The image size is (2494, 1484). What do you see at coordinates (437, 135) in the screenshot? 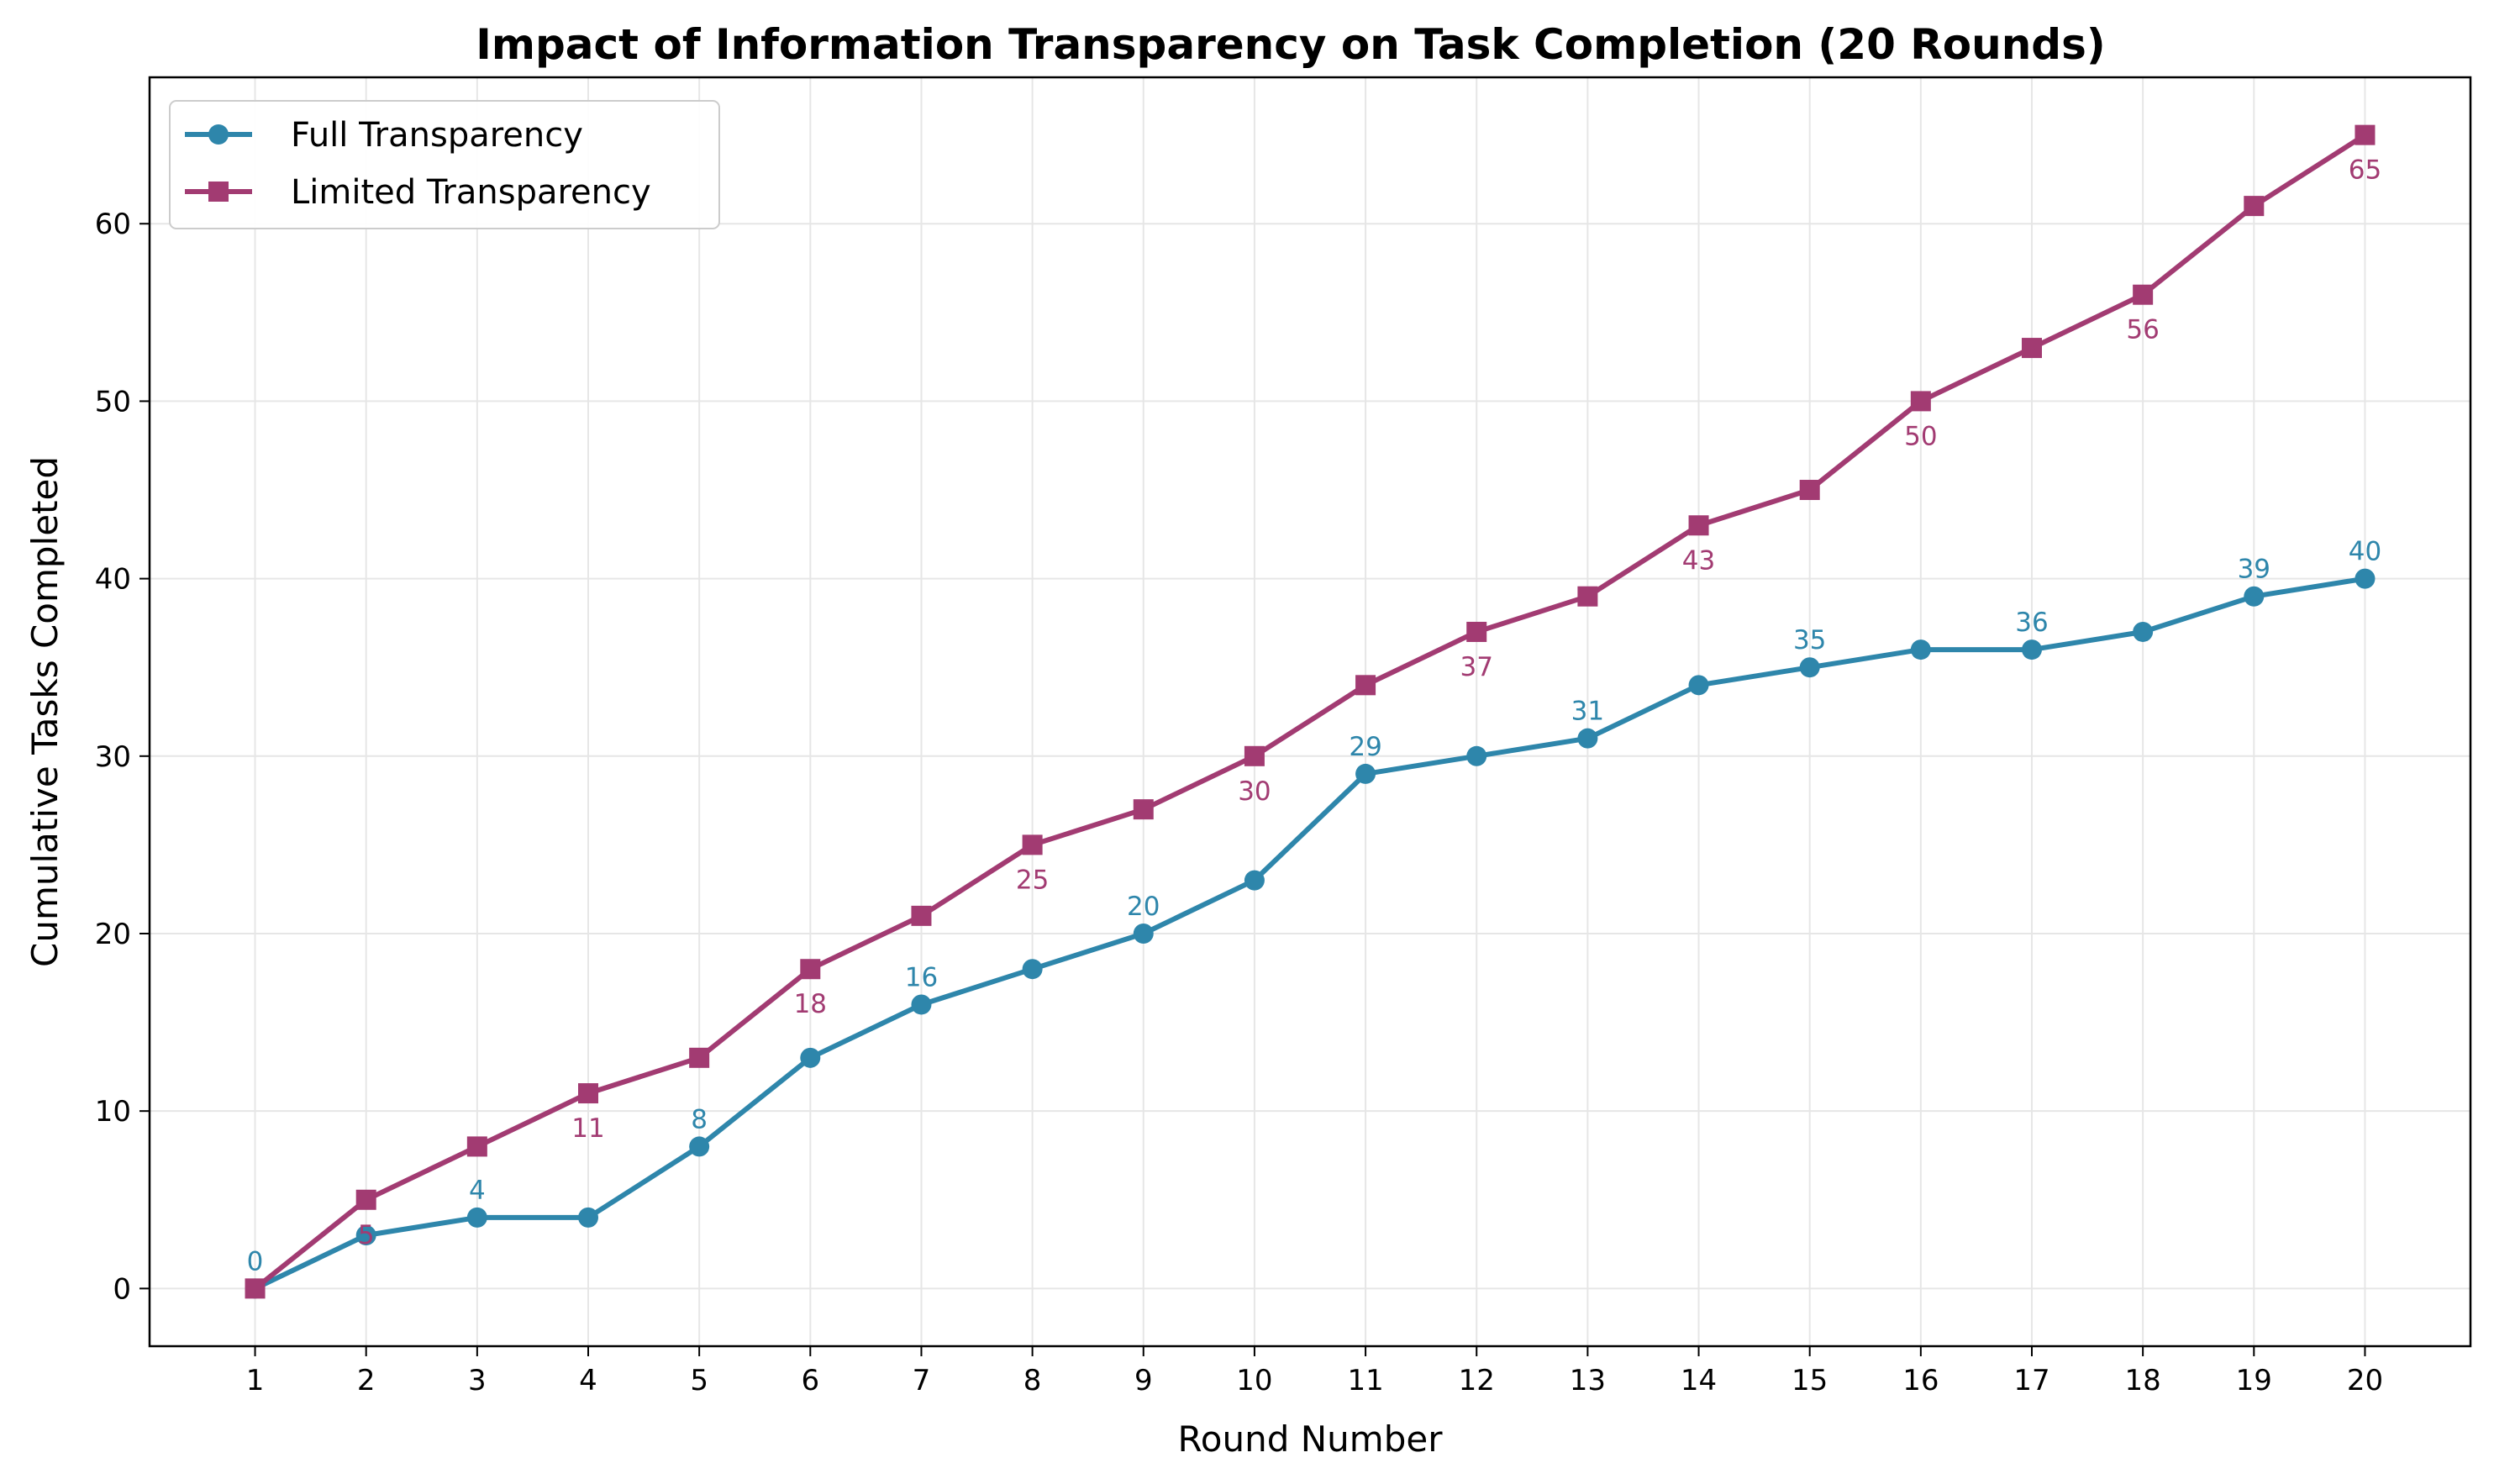
I see `legend-label-full-transparency: Full Transparency` at bounding box center [437, 135].